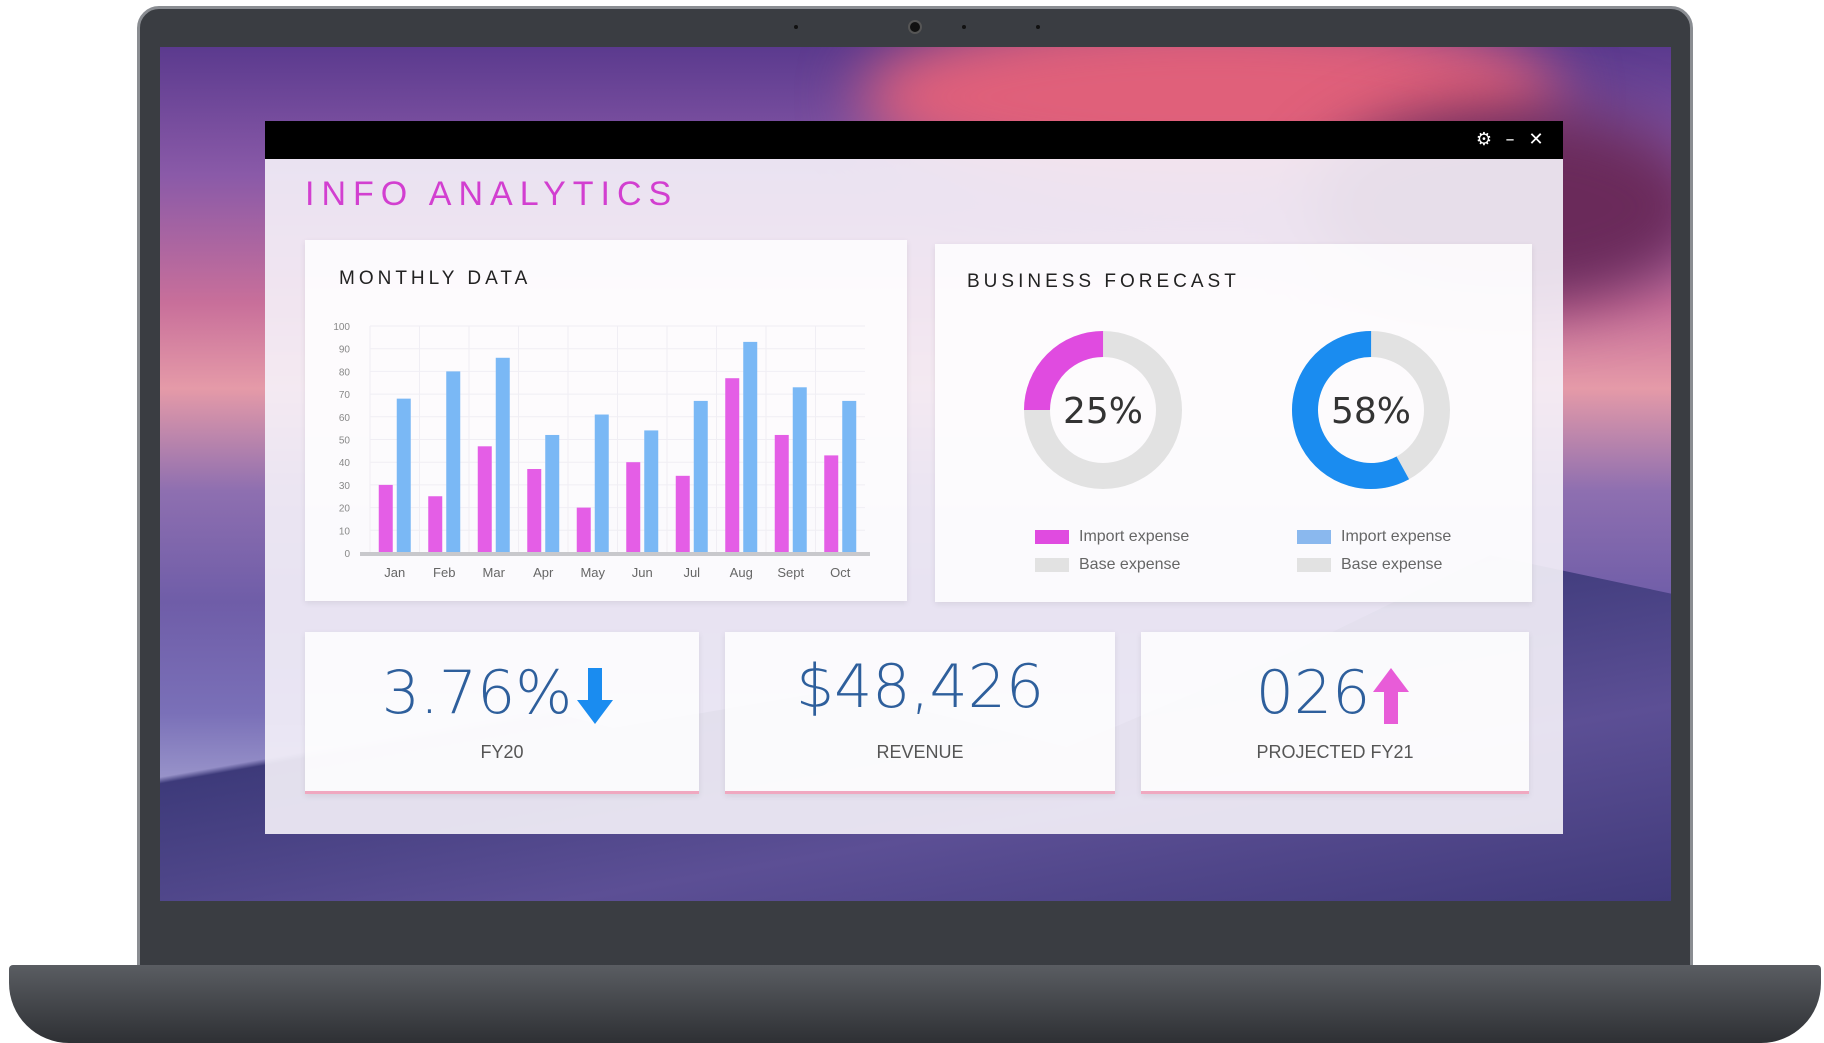 The image size is (1824, 1043). I want to click on app-title: INFO ANALYTICS, so click(492, 194).